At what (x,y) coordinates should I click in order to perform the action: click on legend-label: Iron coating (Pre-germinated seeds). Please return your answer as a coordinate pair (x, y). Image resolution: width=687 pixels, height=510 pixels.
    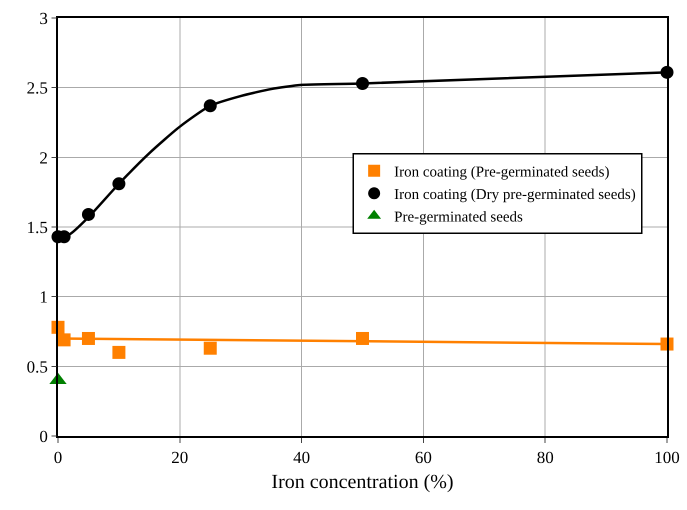
    Looking at the image, I should click on (502, 172).